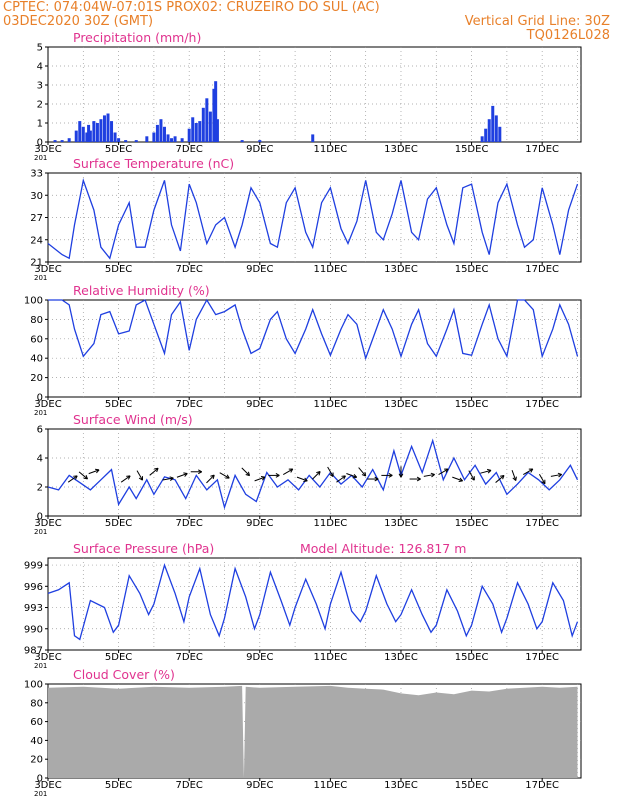  I want to click on humidity-panel, so click(313, 349).